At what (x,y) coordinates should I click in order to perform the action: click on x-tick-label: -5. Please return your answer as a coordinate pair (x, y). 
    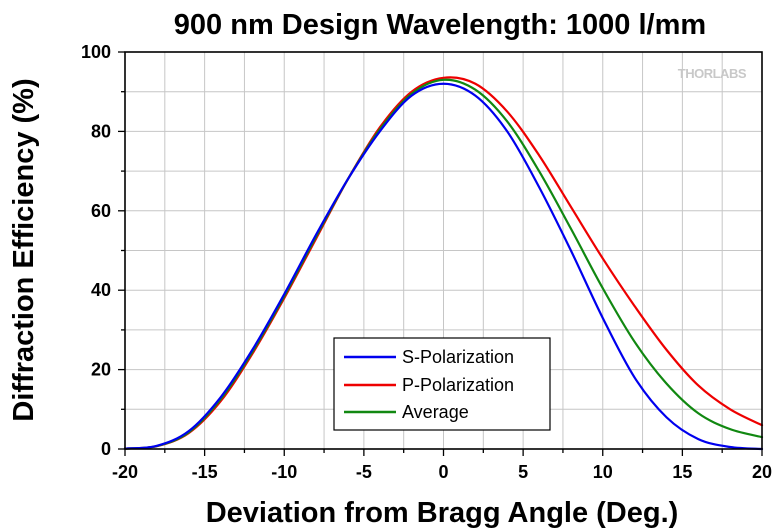
    Looking at the image, I should click on (364, 472).